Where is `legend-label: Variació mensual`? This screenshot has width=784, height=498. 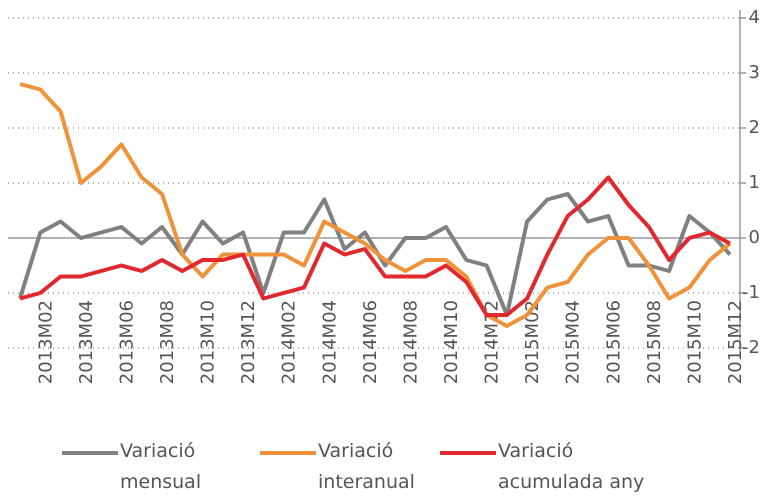
legend-label: Variació mensual is located at coordinates (161, 466).